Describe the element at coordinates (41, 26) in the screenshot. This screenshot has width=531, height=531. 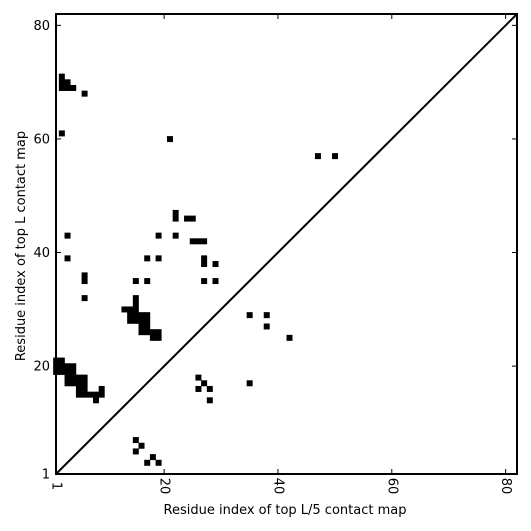
I see `y-tick-label: 80` at that location.